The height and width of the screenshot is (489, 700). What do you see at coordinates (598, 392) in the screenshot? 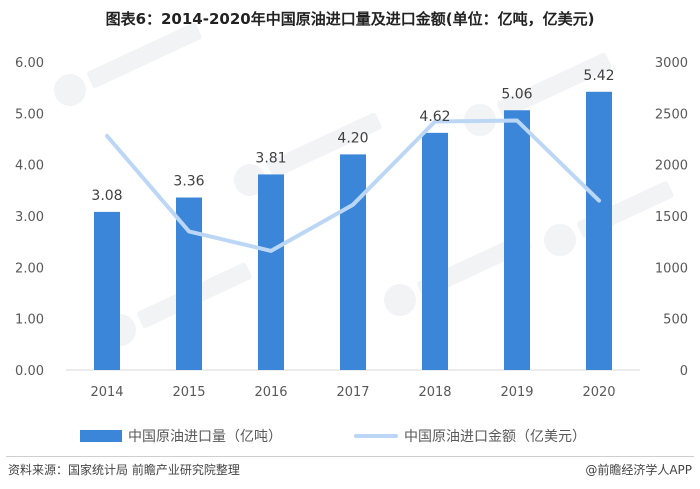
I see `x-axis-tick-label: 2020` at bounding box center [598, 392].